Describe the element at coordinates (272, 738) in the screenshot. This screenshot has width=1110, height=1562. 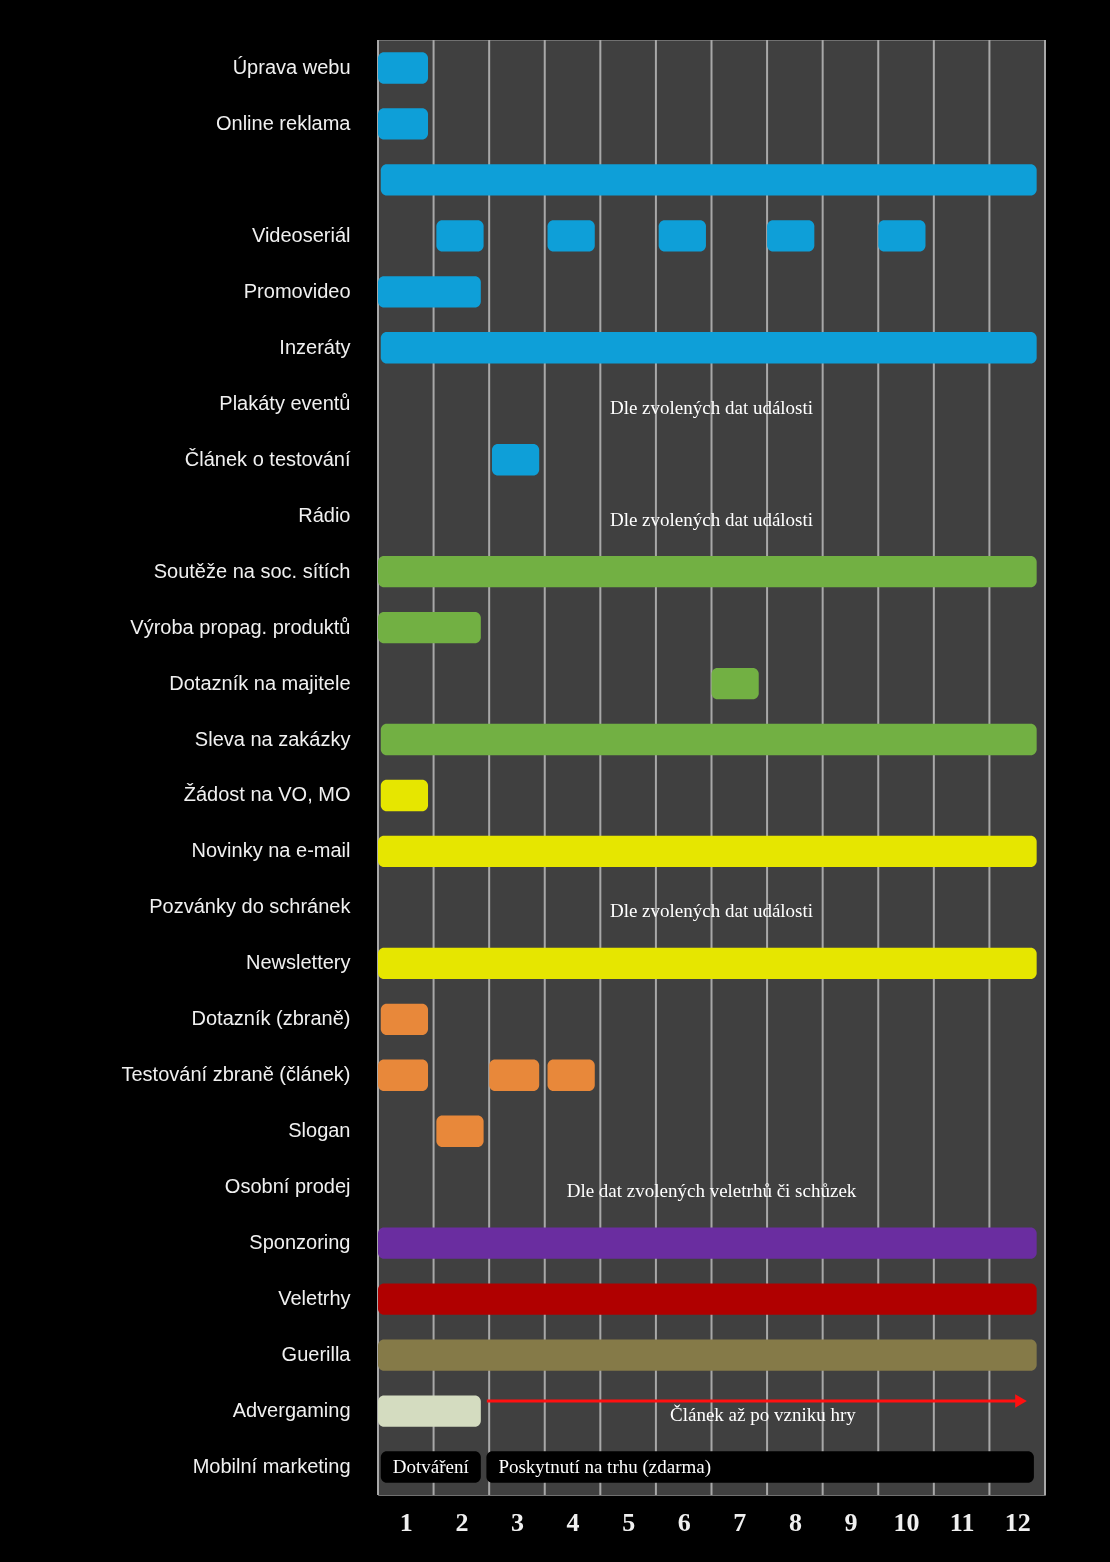
I see `y-tick-label: Sleva na zakázky` at that location.